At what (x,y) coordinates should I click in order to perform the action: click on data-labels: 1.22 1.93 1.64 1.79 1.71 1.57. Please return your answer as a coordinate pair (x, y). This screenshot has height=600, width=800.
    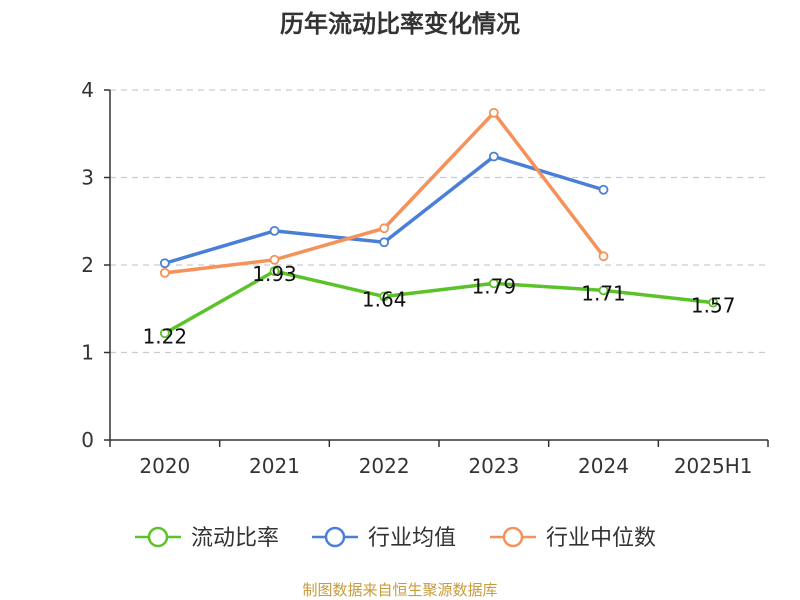
    Looking at the image, I should click on (439, 305).